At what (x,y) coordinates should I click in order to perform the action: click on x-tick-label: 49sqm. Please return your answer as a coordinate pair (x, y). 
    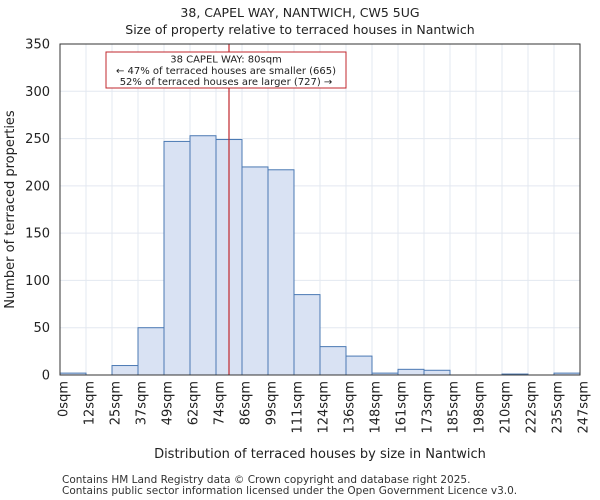
    Looking at the image, I should click on (168, 403).